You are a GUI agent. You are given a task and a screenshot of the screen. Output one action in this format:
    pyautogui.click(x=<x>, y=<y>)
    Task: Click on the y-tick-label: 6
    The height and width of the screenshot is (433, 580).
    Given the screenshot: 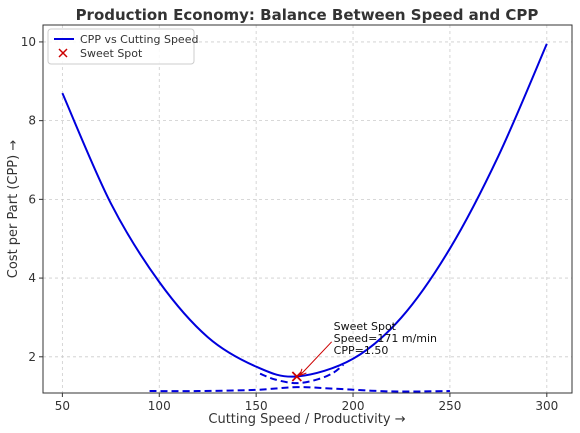 What is the action you would take?
    pyautogui.click(x=32, y=199)
    